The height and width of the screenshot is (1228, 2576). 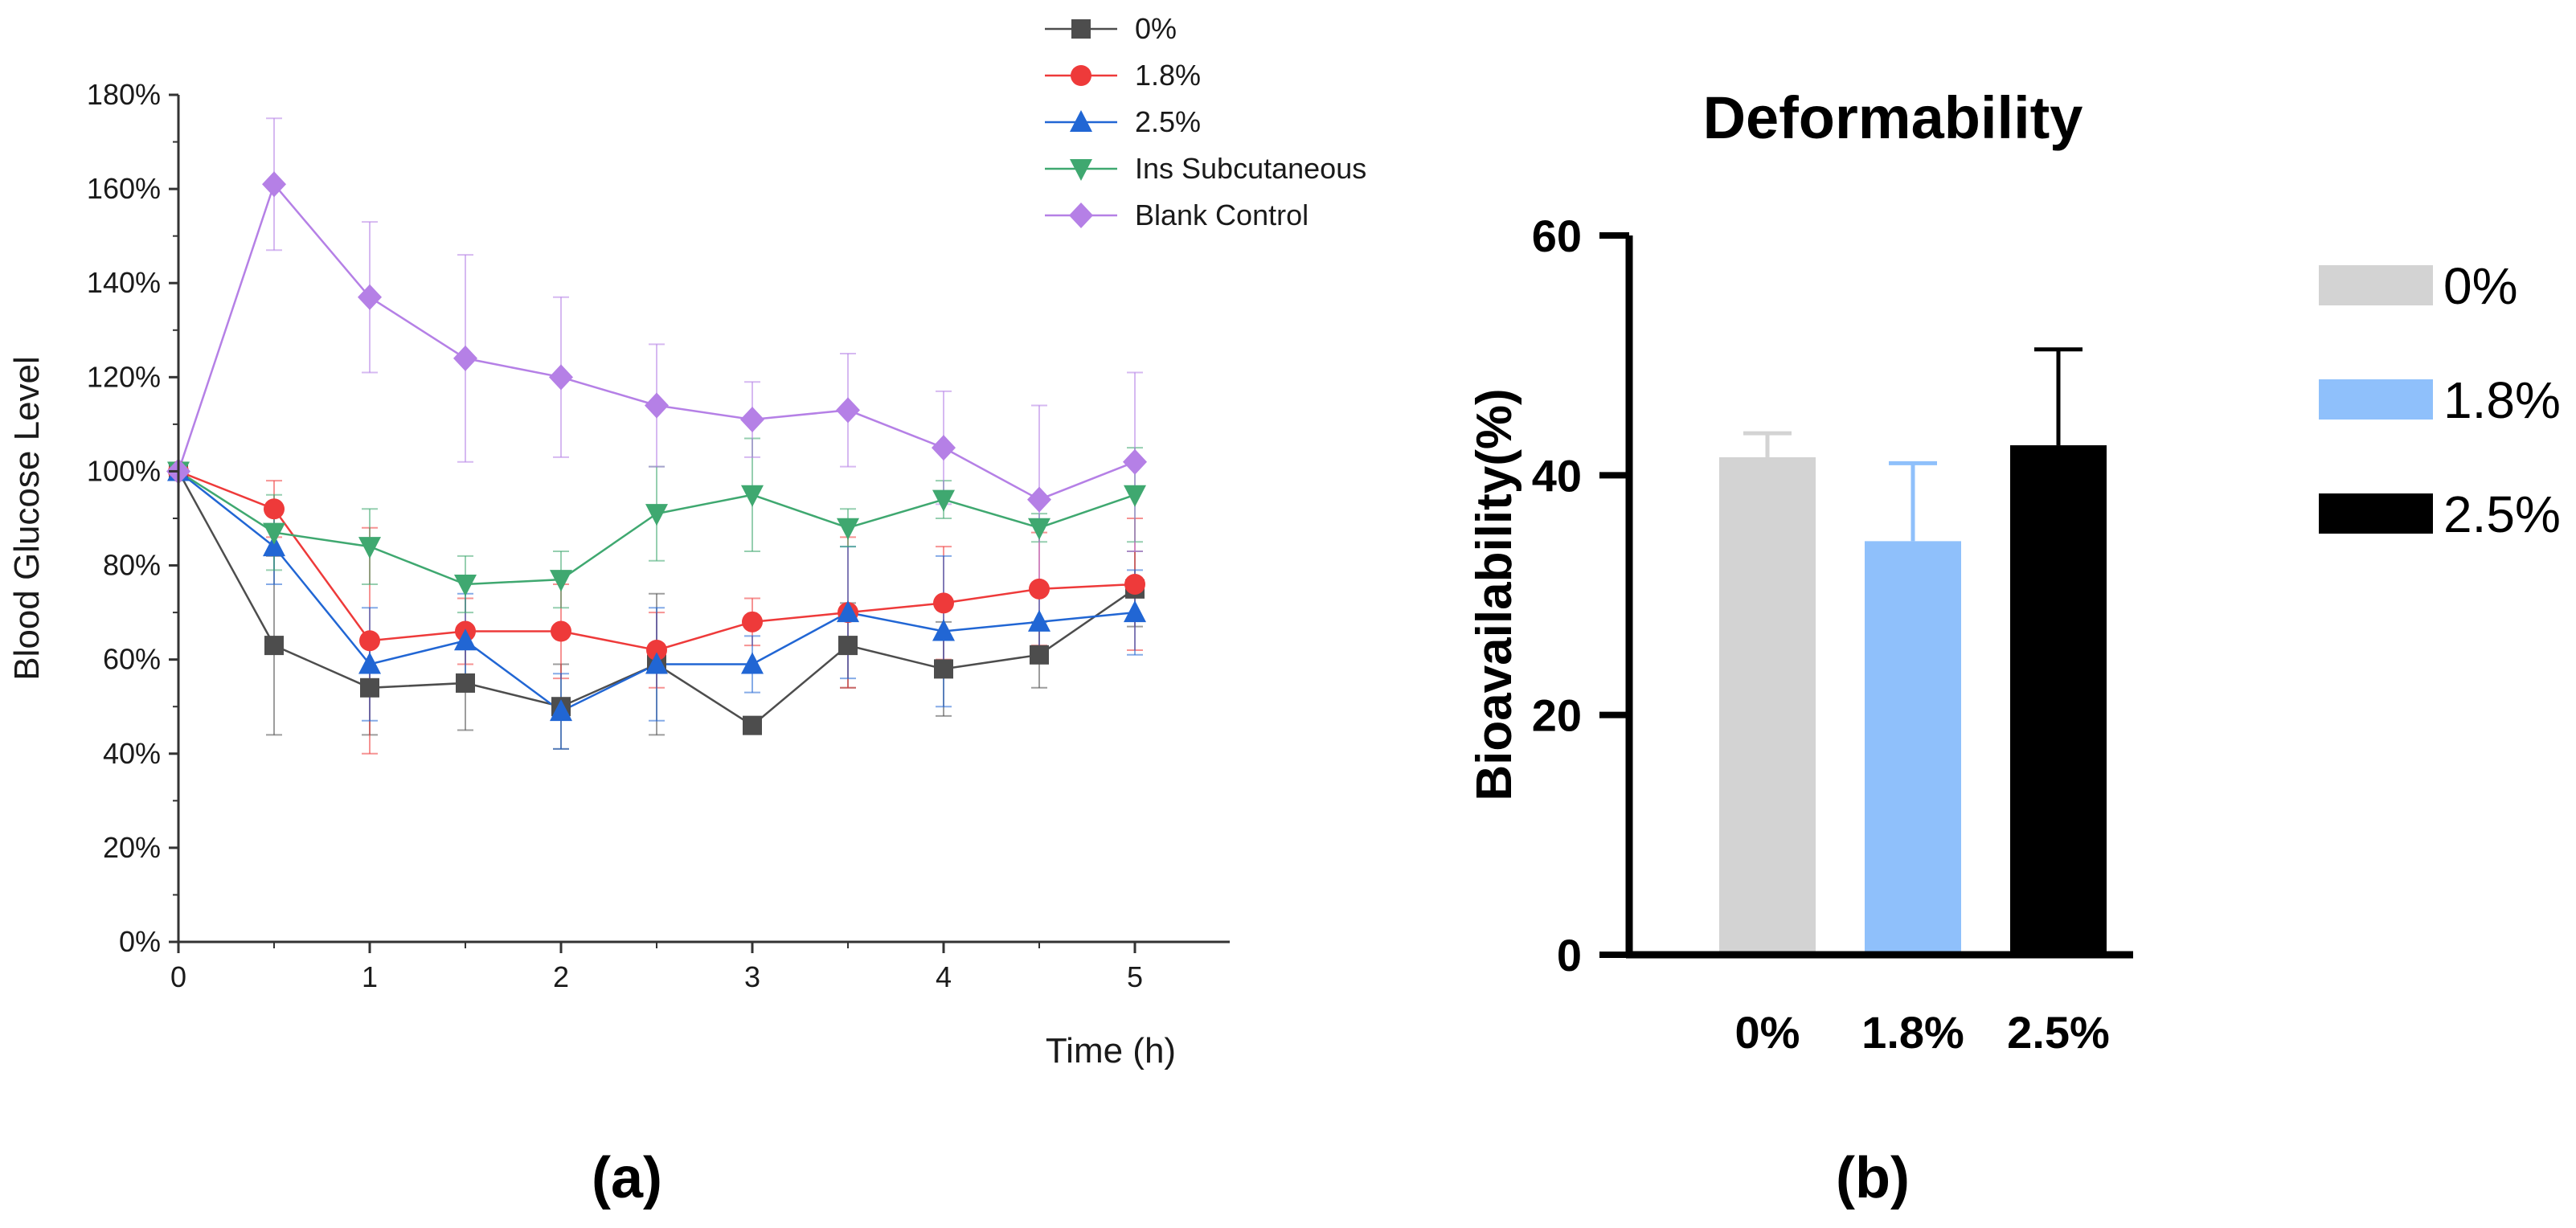 I want to click on a-y-tick-label: 0%, so click(x=140, y=942).